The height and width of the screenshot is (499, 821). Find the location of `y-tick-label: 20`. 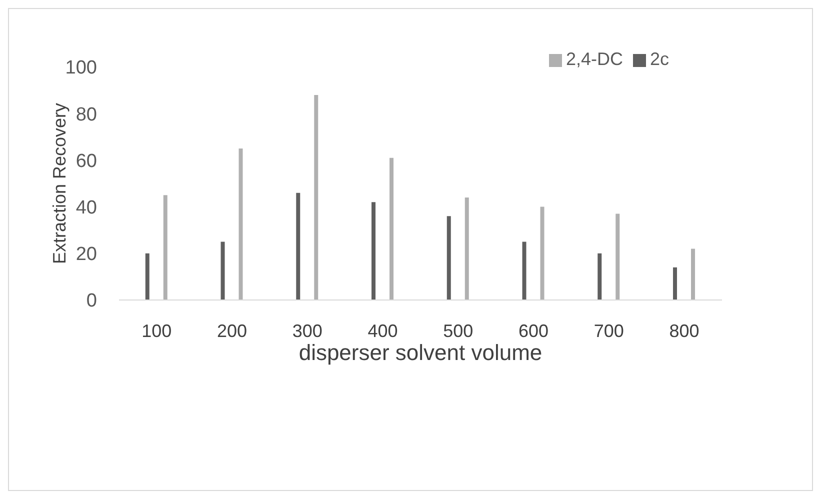

y-tick-label: 20 is located at coordinates (86, 255).